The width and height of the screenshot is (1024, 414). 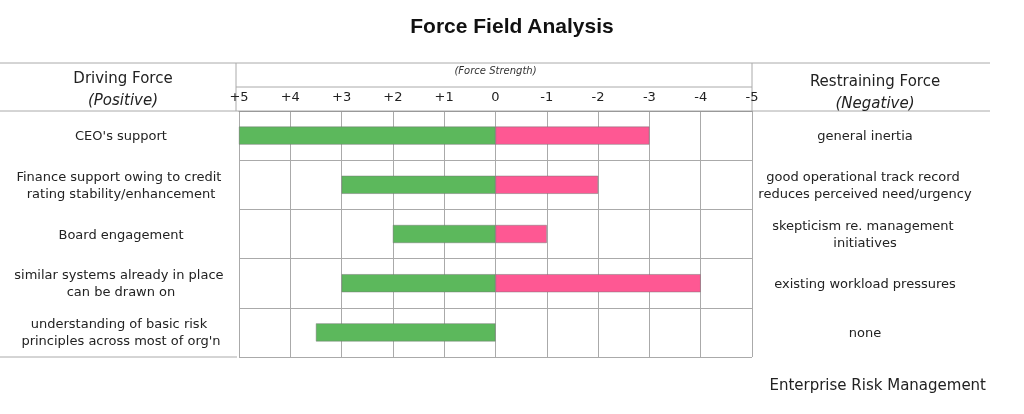 What do you see at coordinates (405, 332) in the screenshot?
I see `bar` at bounding box center [405, 332].